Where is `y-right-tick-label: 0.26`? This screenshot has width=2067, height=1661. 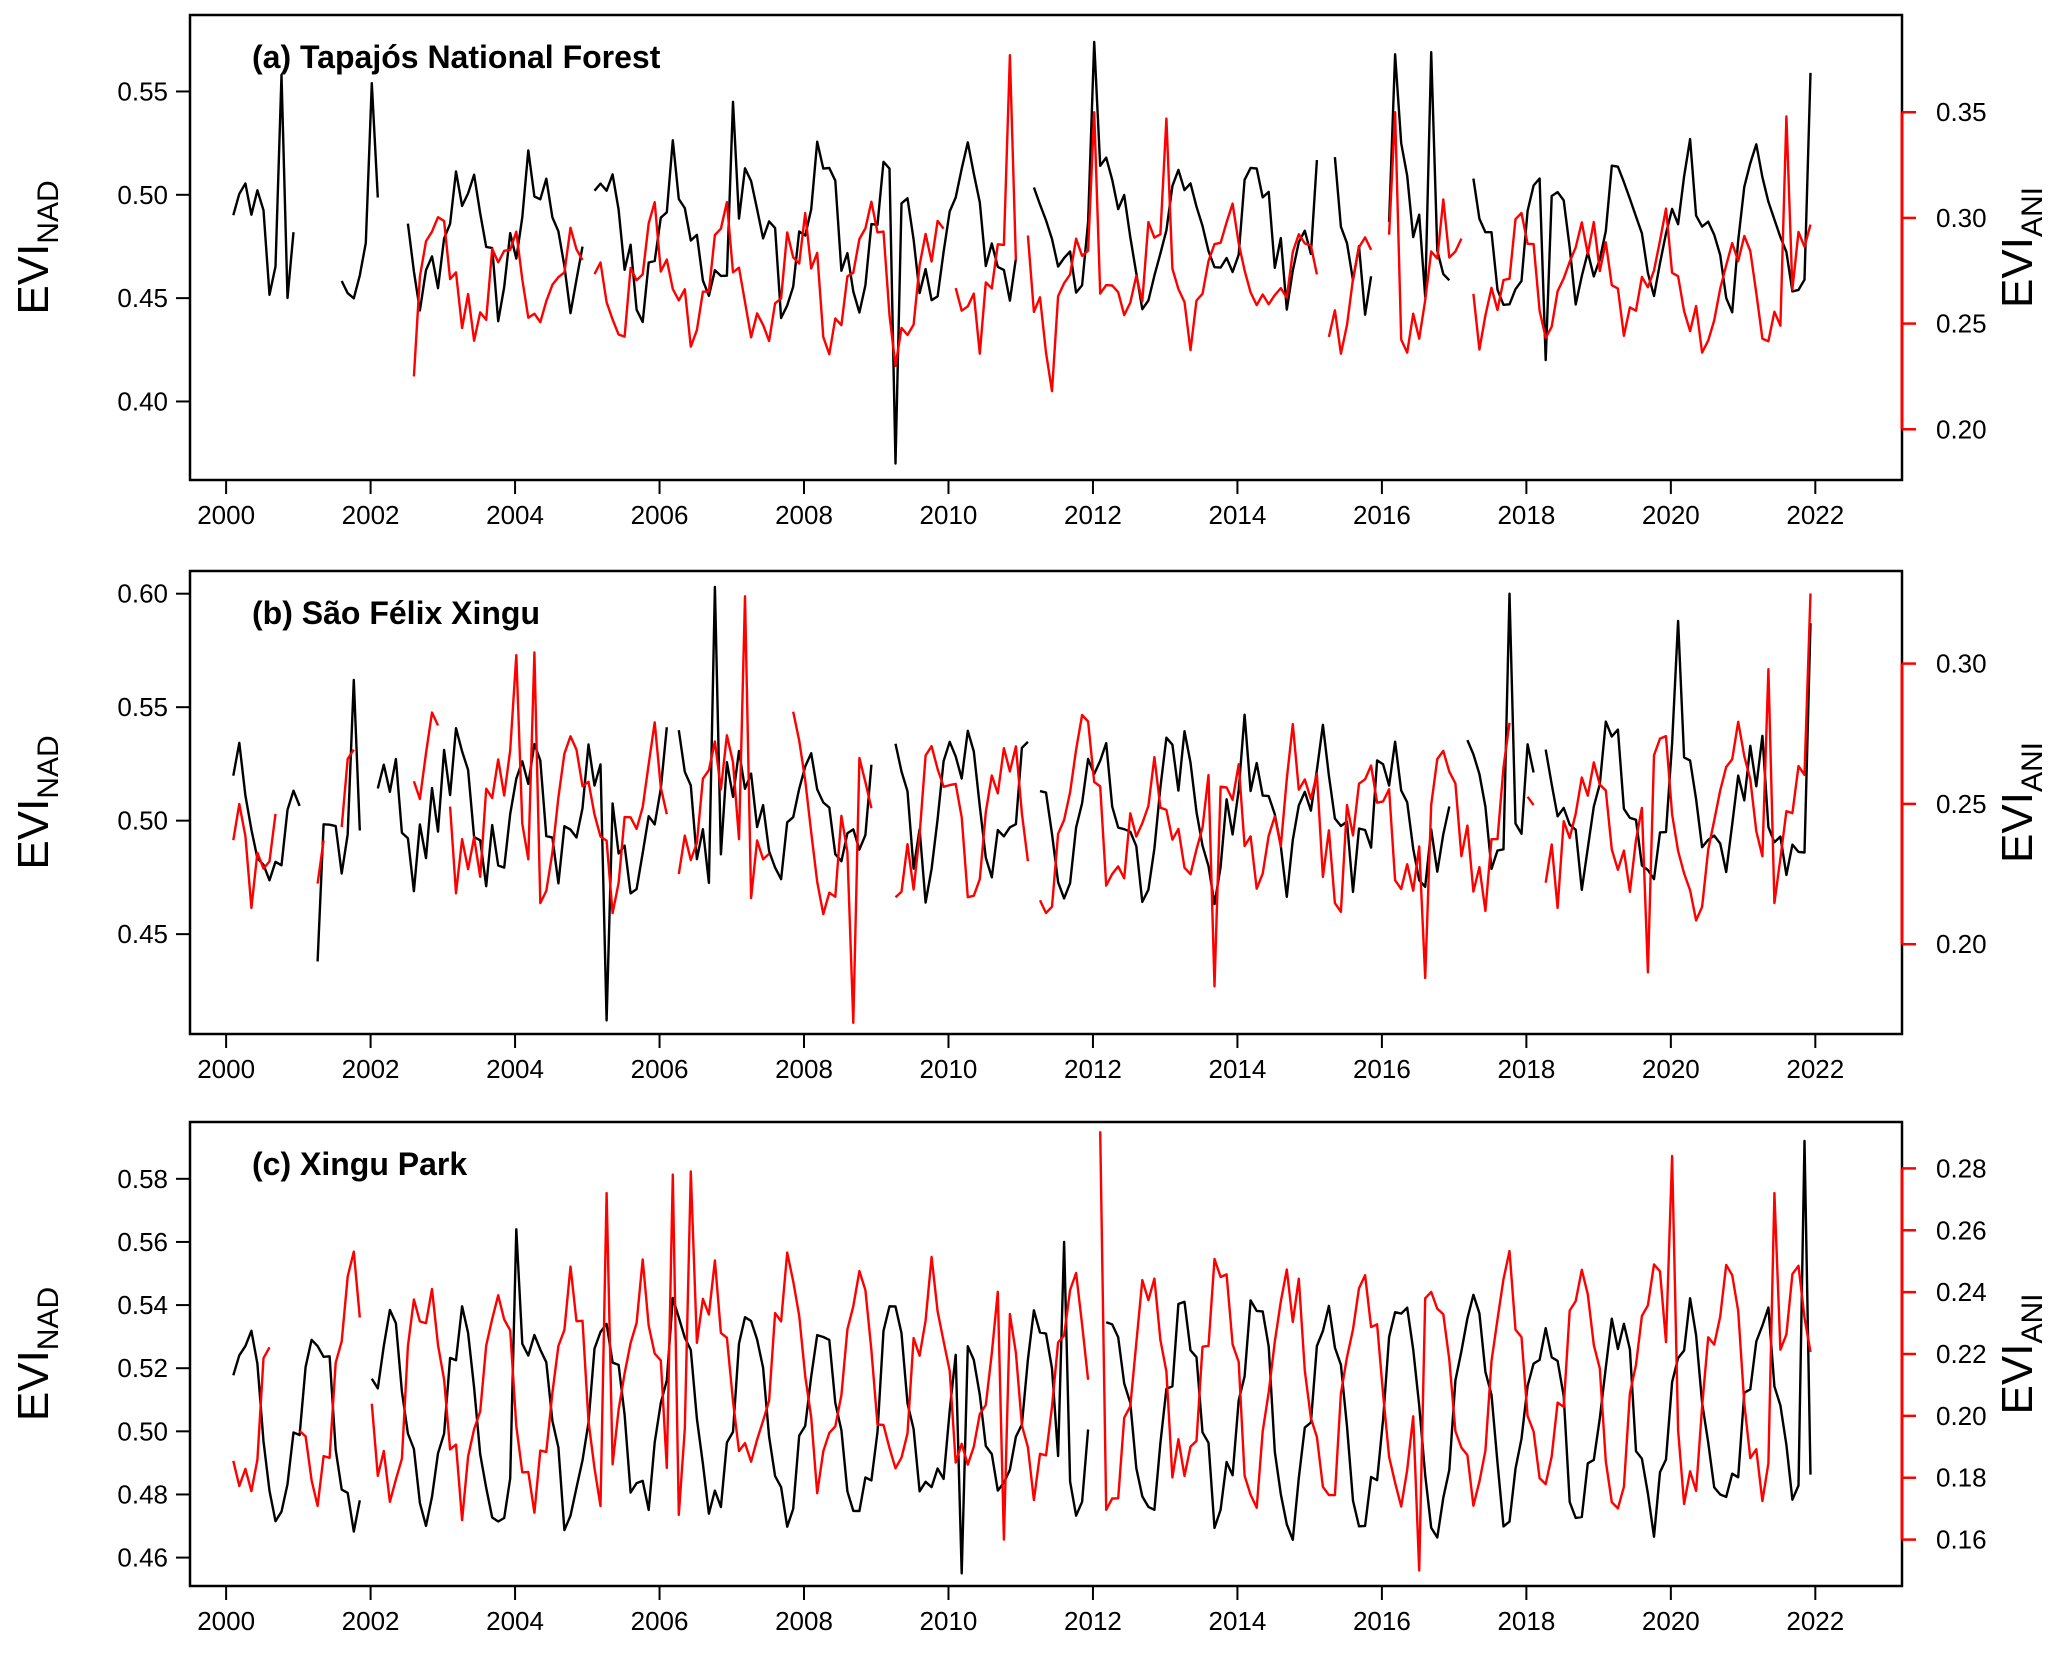
y-right-tick-label: 0.26 is located at coordinates (1961, 1230).